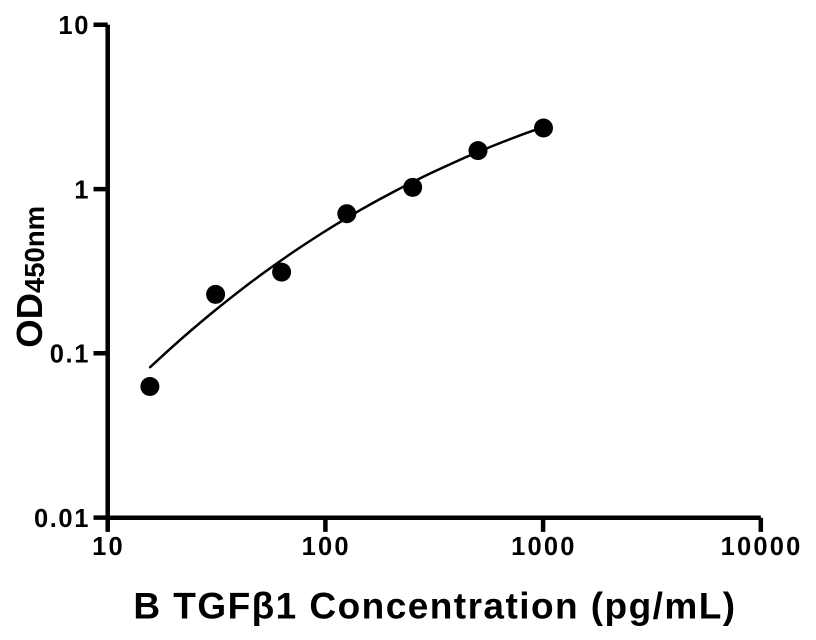  Describe the element at coordinates (82, 190) in the screenshot. I see `svg-text: 1` at that location.